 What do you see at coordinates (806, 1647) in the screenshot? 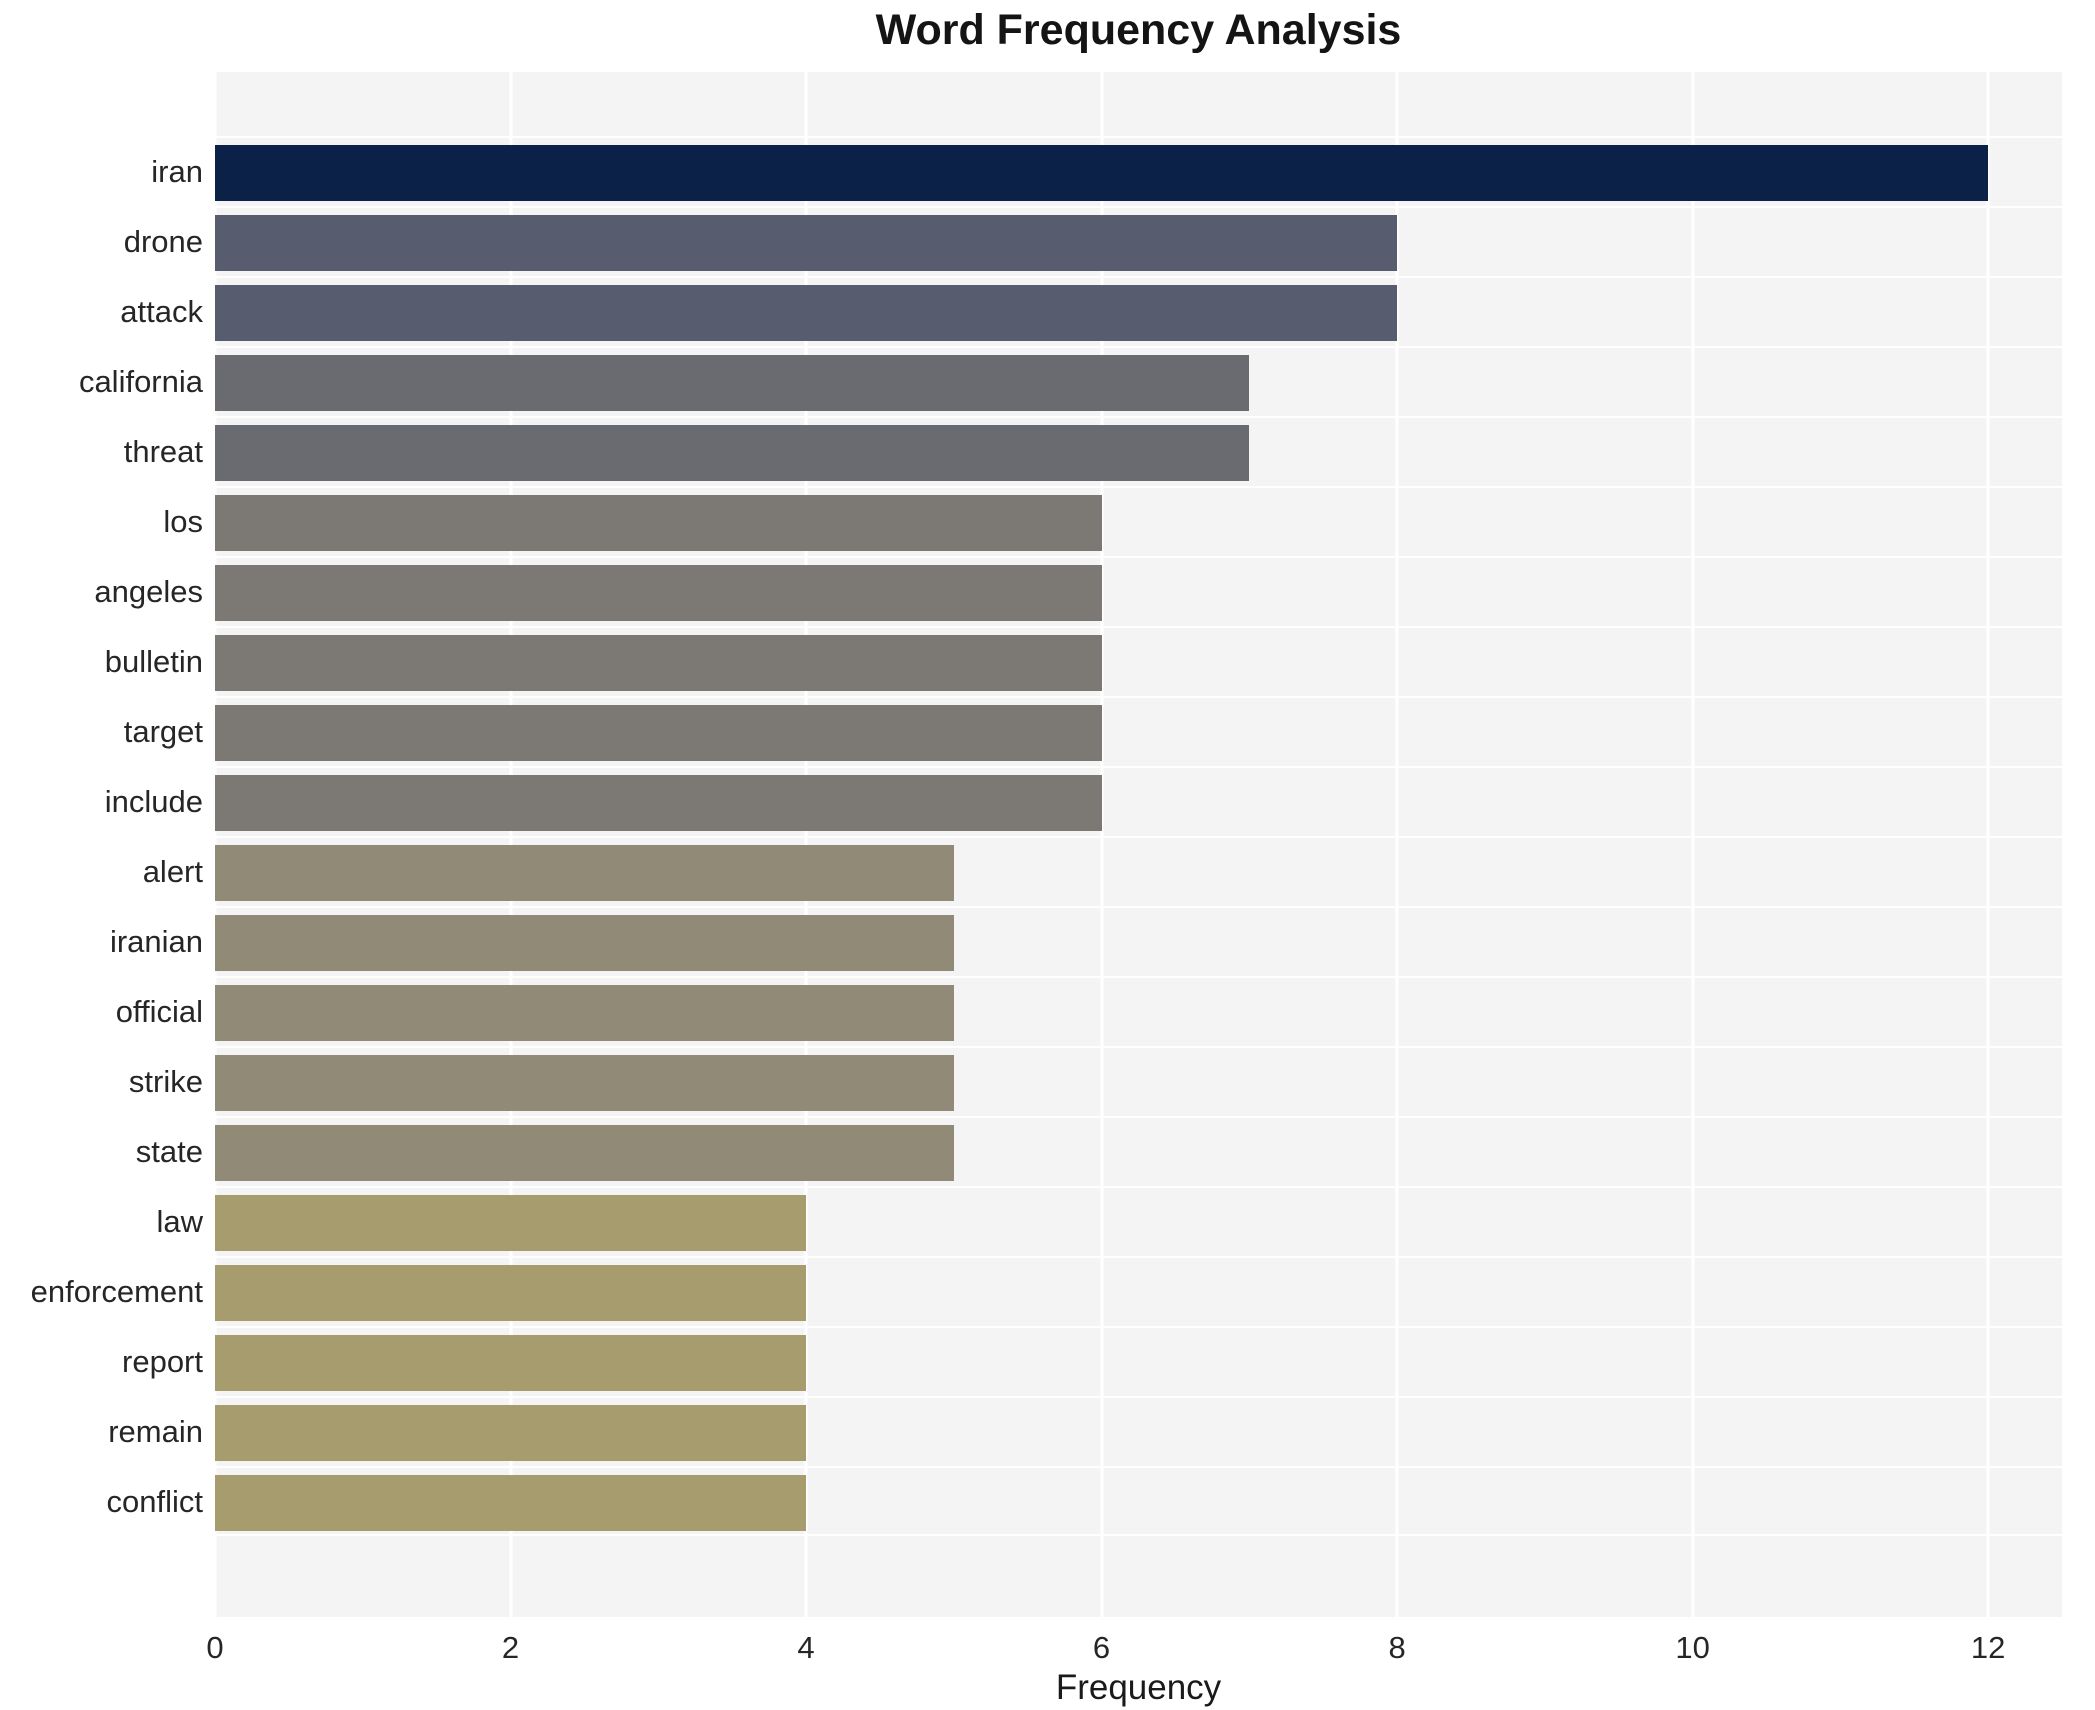
I see `x-tick-label: 4` at bounding box center [806, 1647].